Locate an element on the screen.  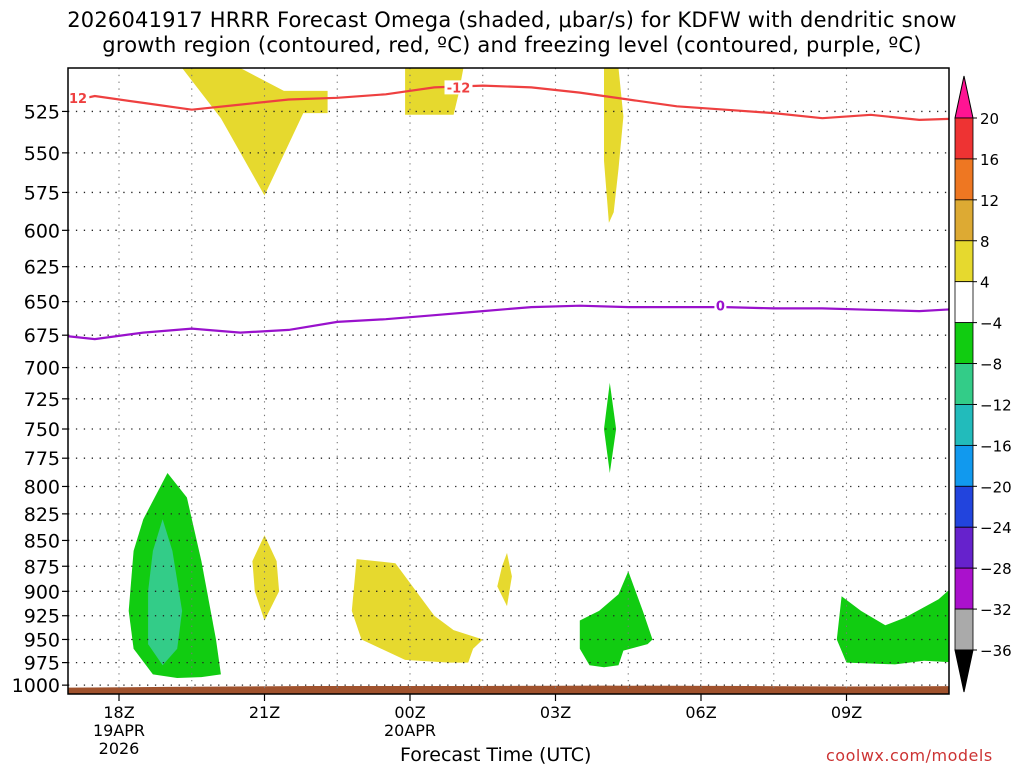
y-tick-label-550: 550 is located at coordinates (42, 154).